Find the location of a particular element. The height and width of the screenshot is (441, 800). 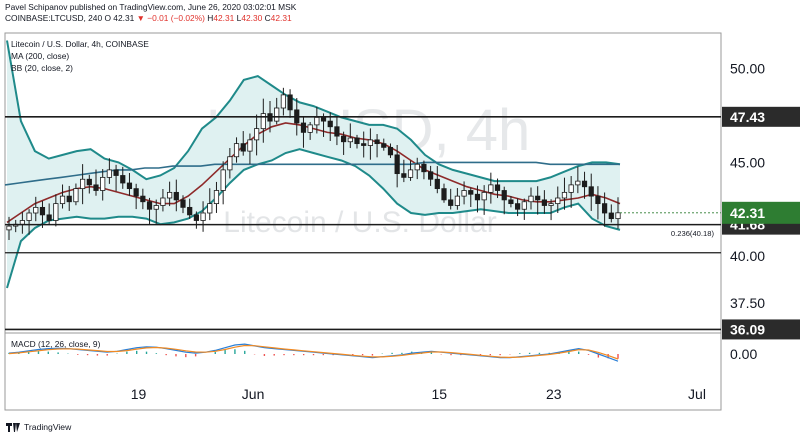

close-label: C is located at coordinates (267, 18).